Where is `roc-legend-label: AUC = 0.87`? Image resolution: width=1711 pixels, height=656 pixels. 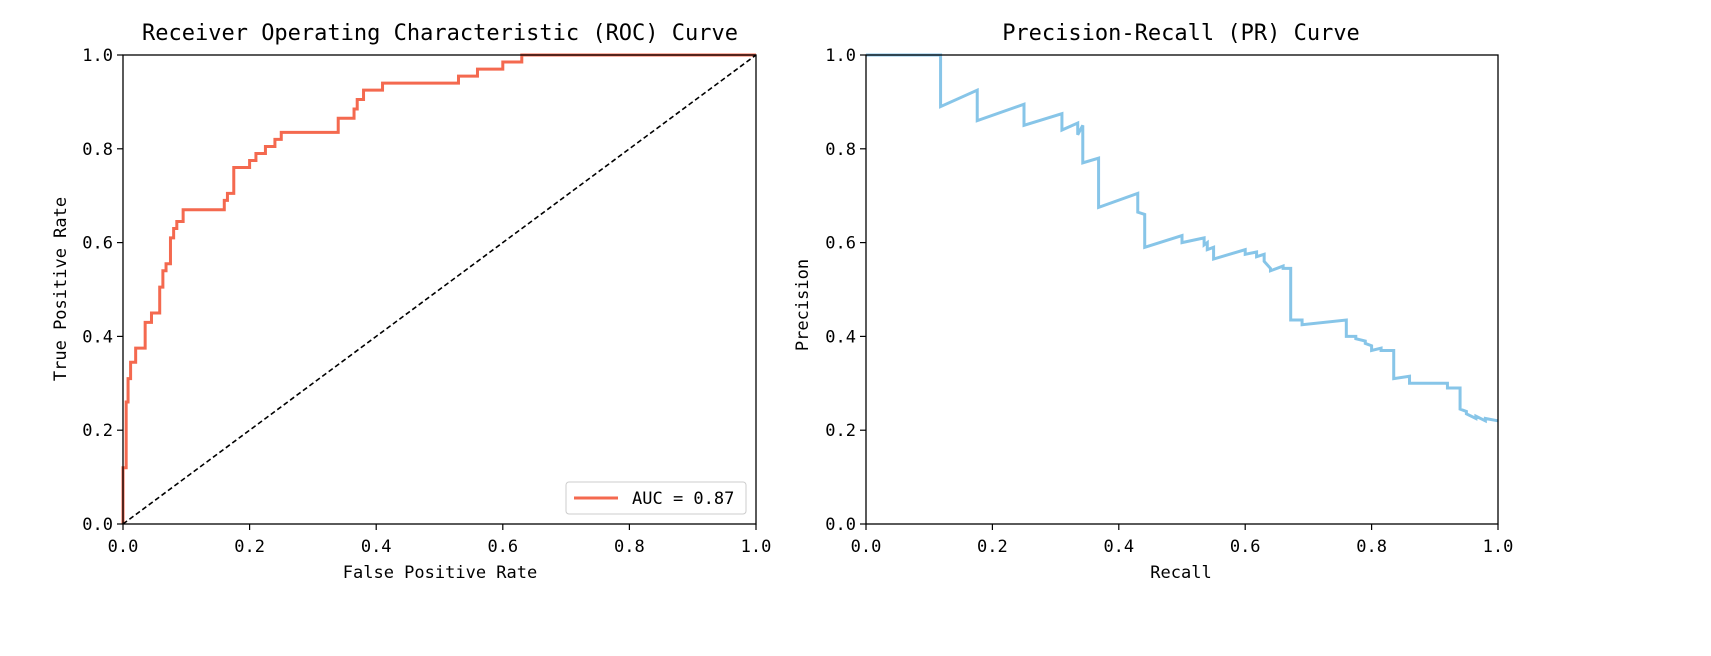
roc-legend-label: AUC = 0.87 is located at coordinates (683, 499).